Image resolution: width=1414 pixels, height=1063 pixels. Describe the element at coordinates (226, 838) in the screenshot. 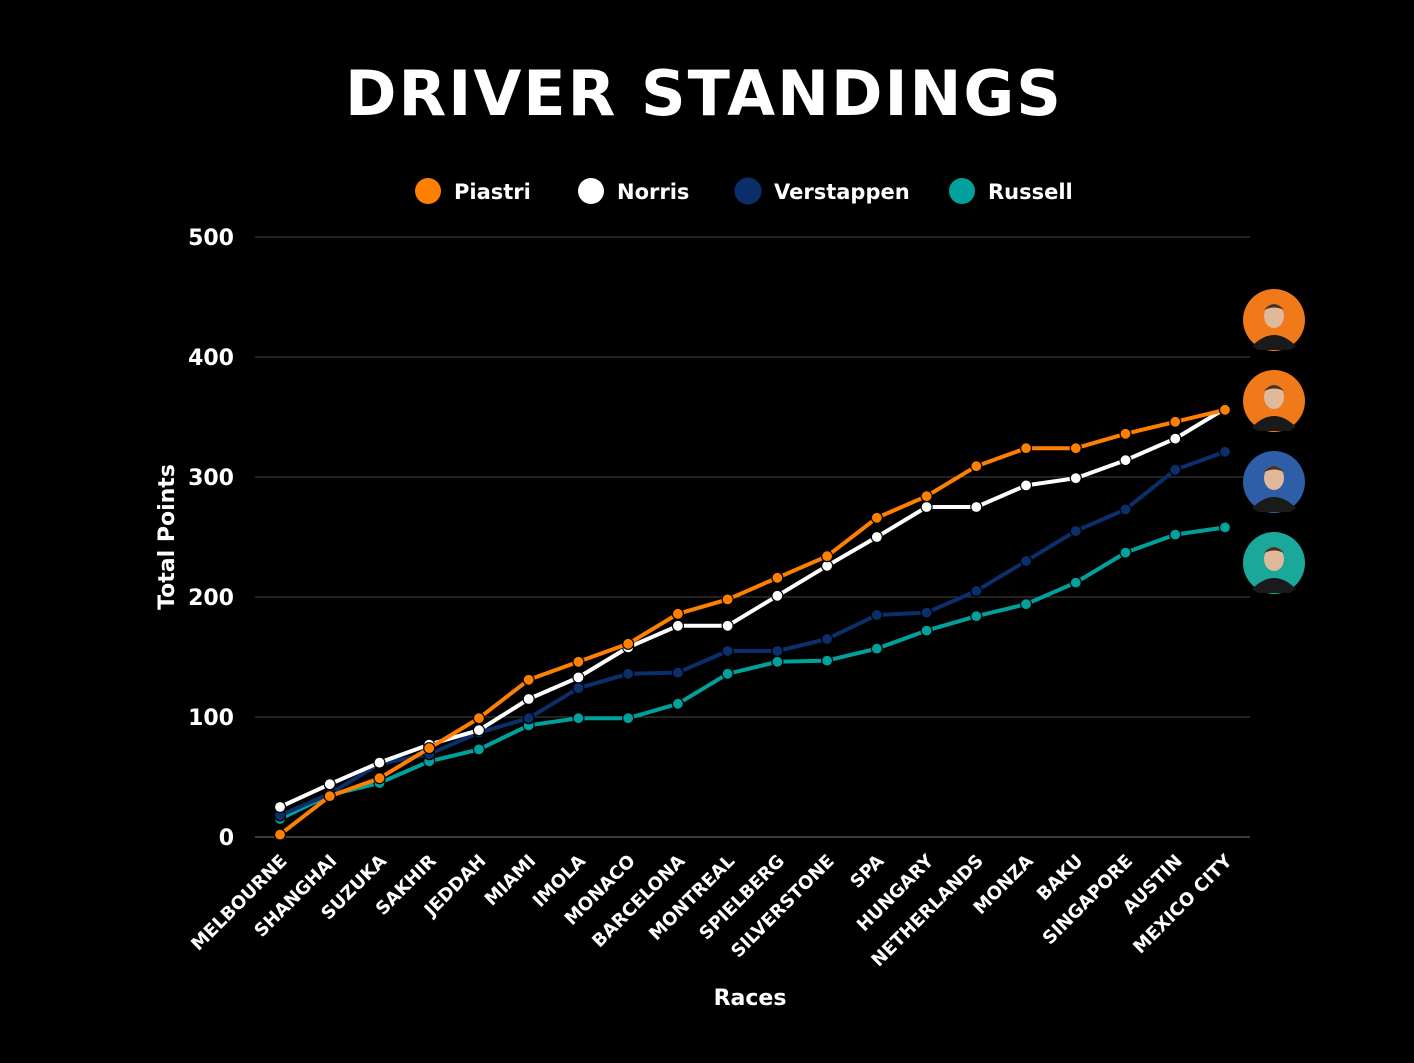

I see `y-tick-label: 0` at that location.